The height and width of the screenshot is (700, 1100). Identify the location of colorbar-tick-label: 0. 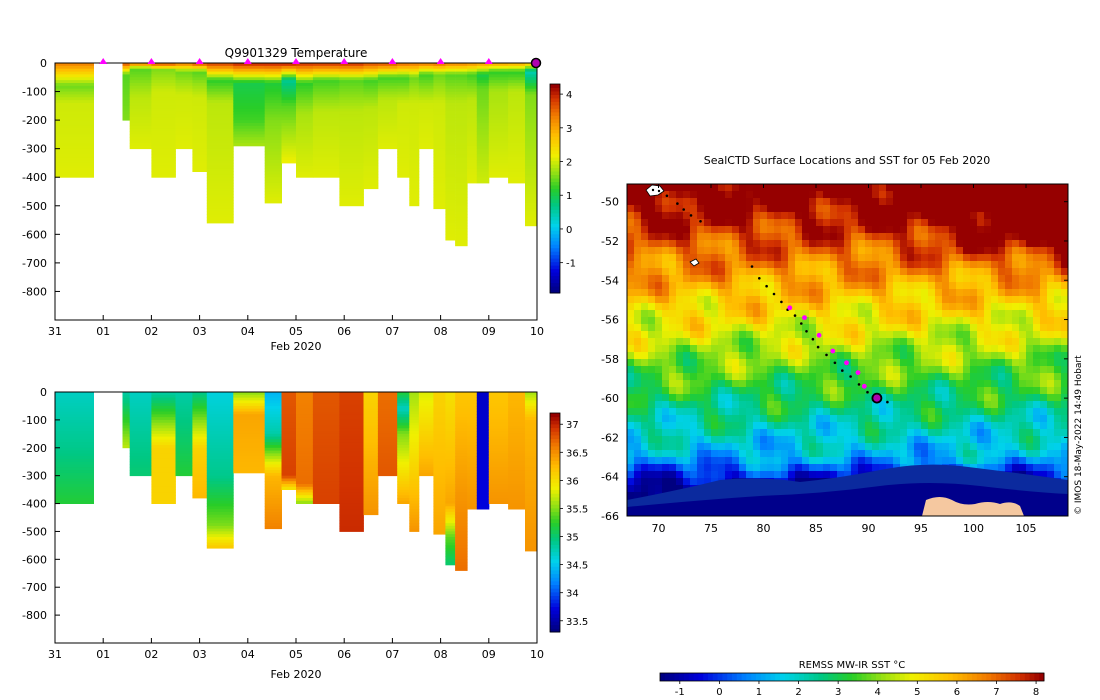
(569, 230).